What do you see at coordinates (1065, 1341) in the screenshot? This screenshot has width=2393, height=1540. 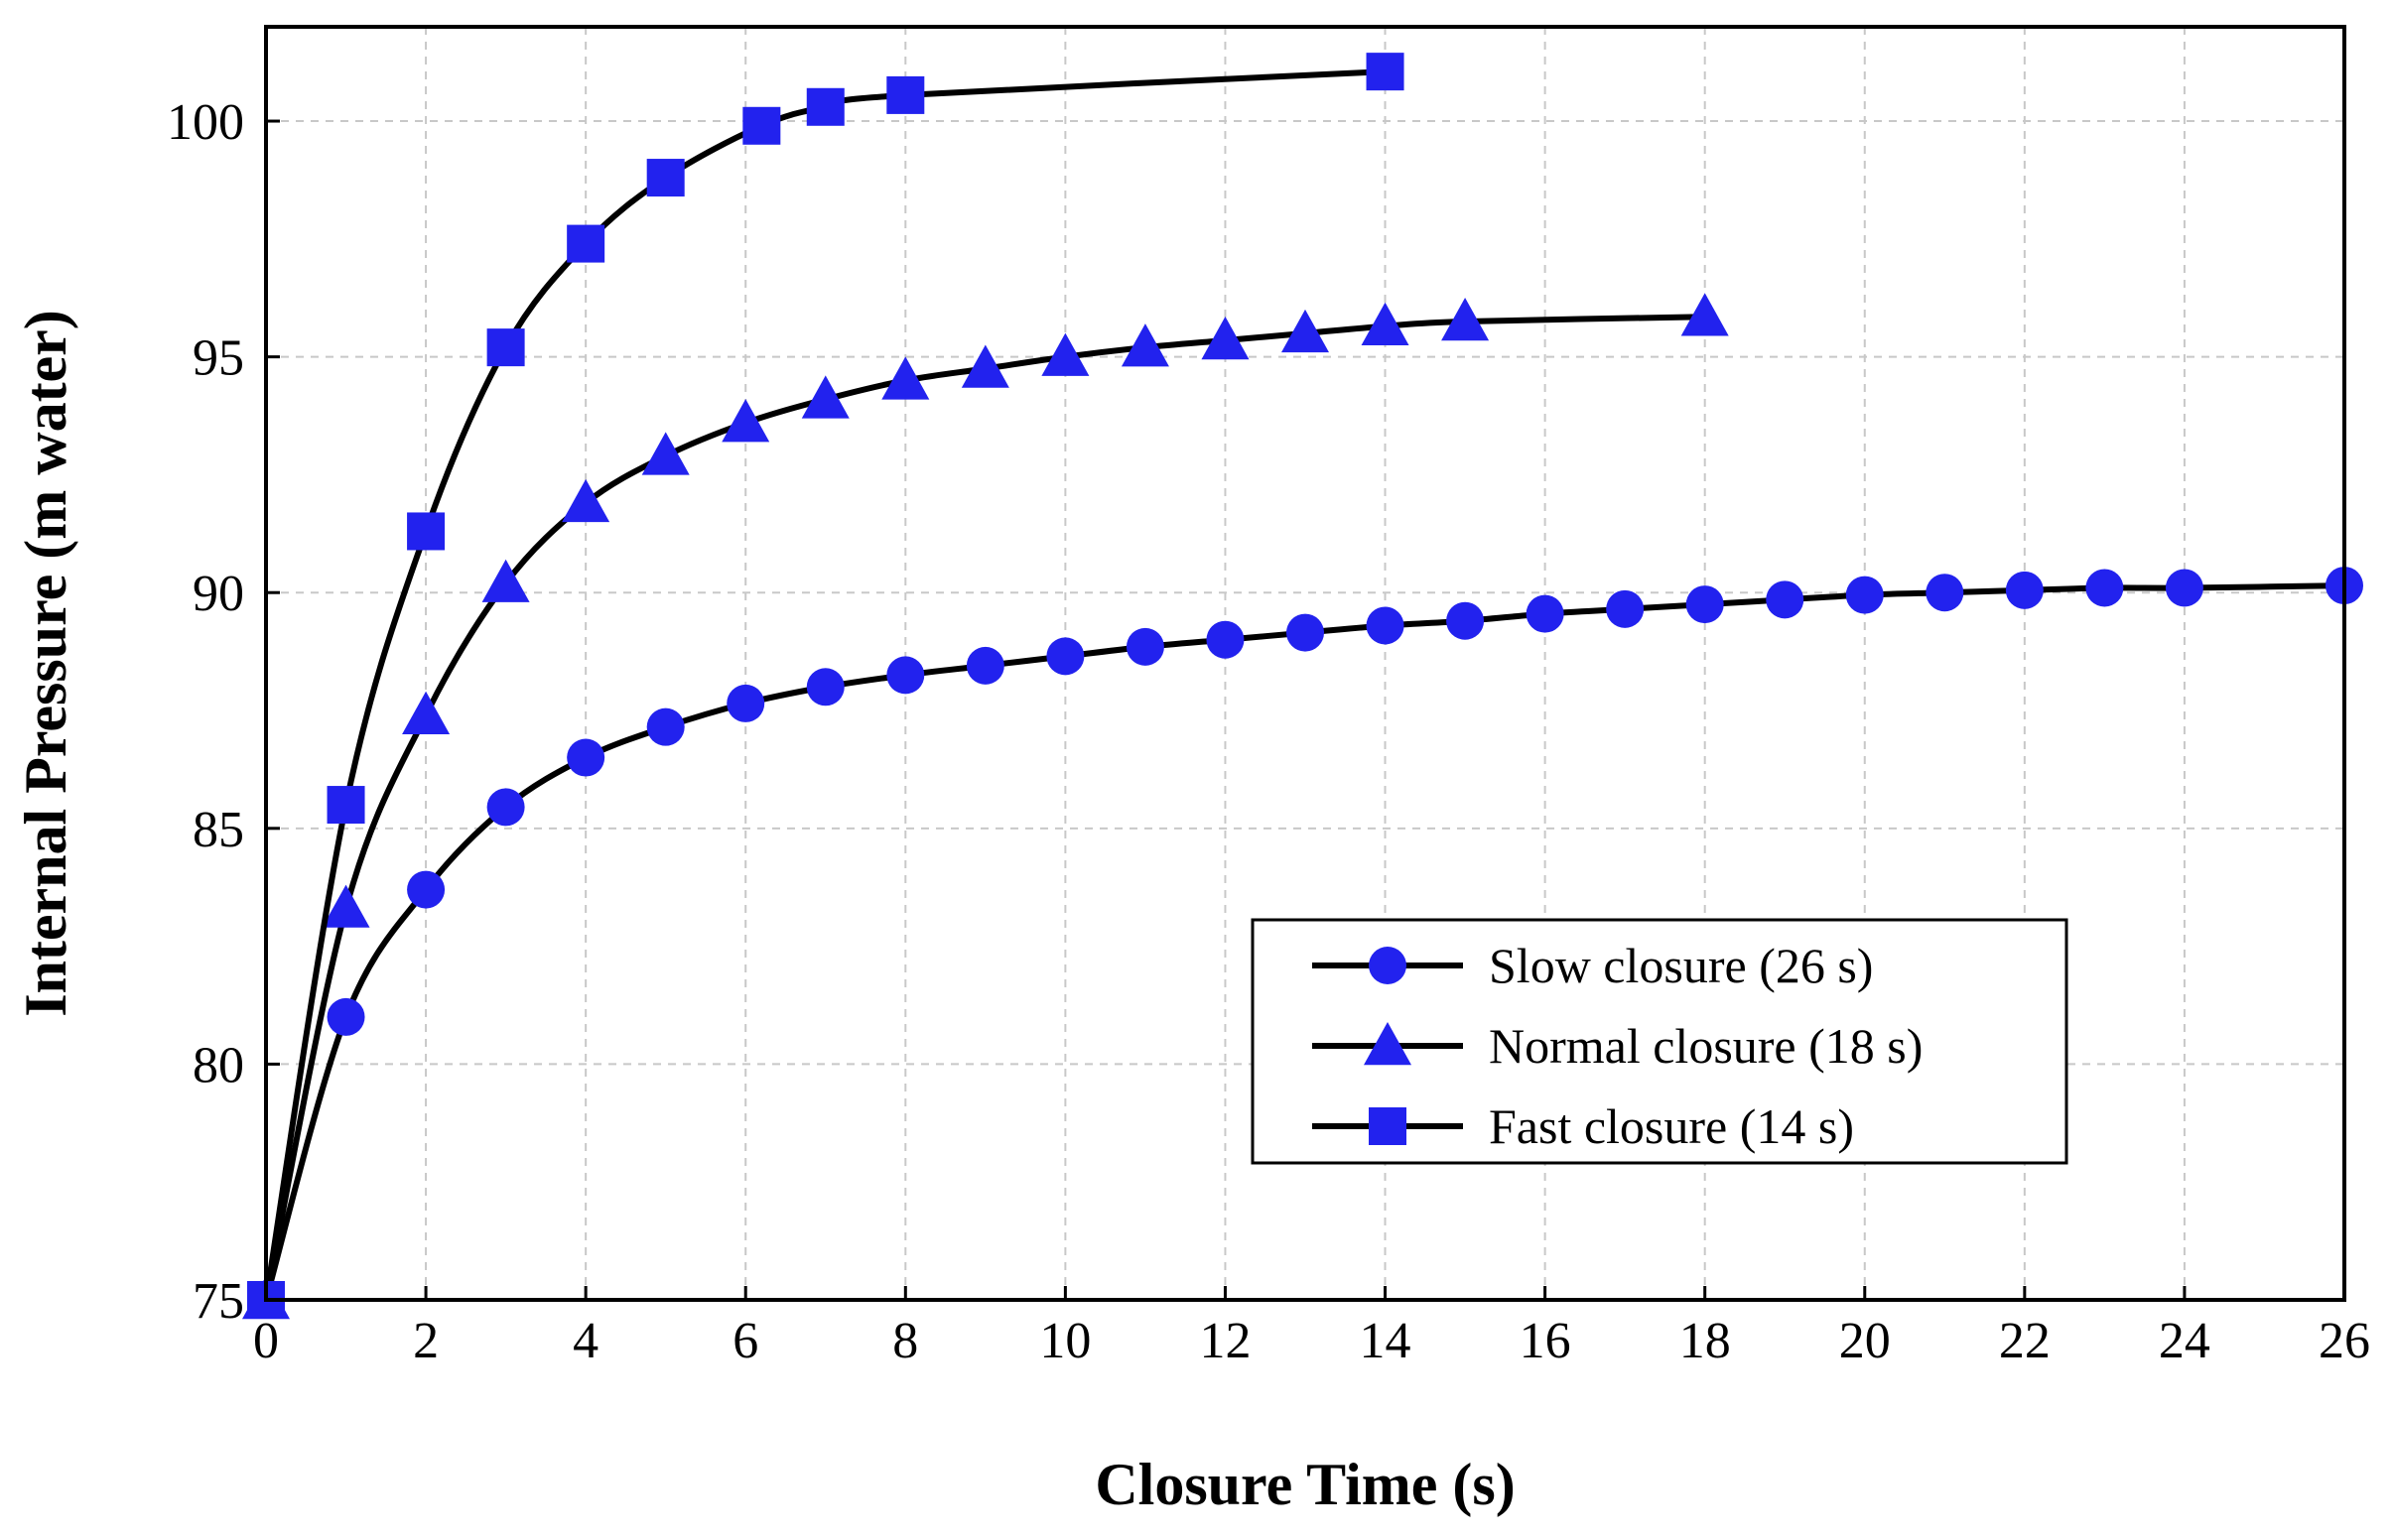 I see `x-tick-label: 10` at bounding box center [1065, 1341].